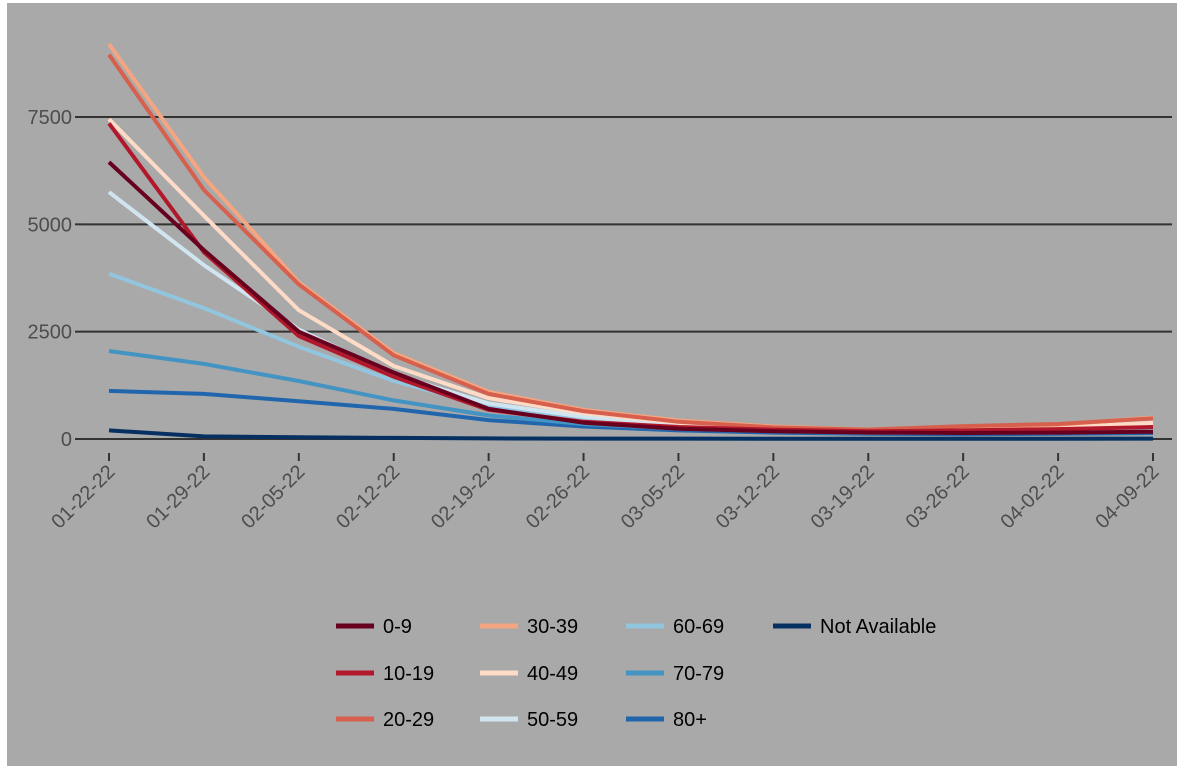 The width and height of the screenshot is (1177, 771). I want to click on y-tick-label: 2500, so click(50, 333).